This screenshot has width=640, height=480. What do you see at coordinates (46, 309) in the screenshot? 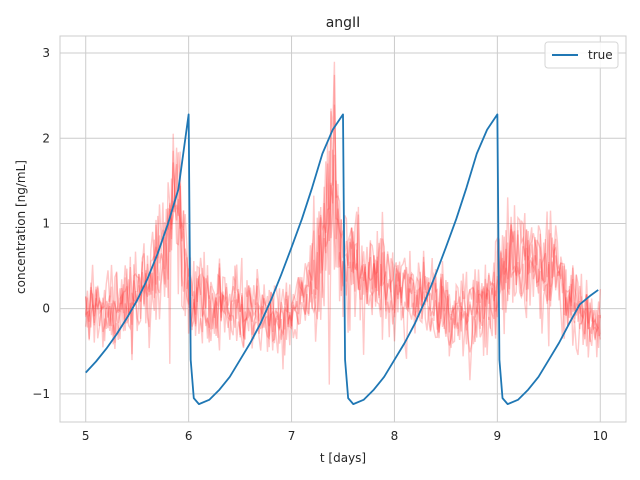
I see `y-tick-label: 0` at bounding box center [46, 309].